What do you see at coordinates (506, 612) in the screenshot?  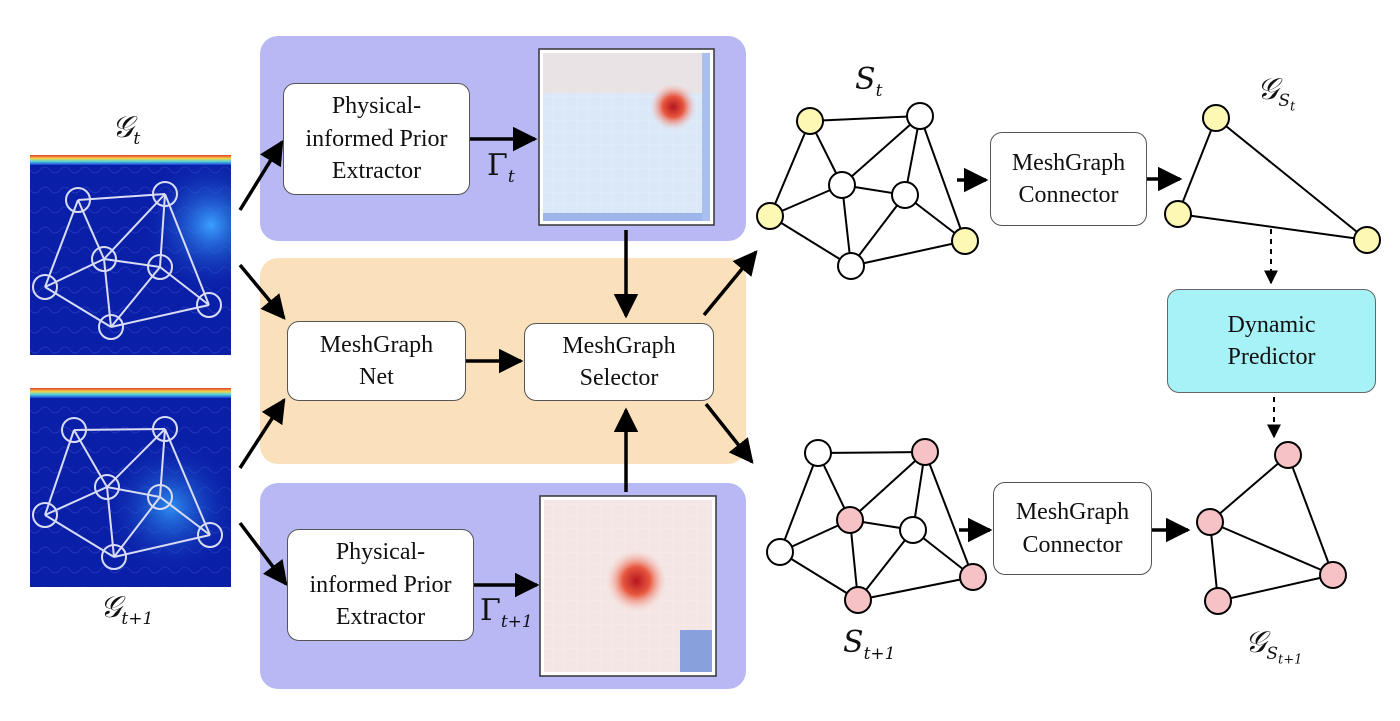 I see `label-gamma-t1: Γt+1` at bounding box center [506, 612].